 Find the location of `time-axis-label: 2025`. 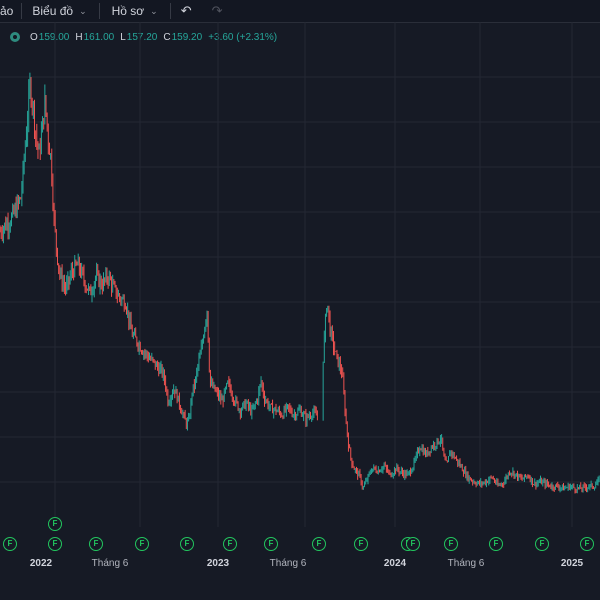

time-axis-label: 2025 is located at coordinates (572, 563).